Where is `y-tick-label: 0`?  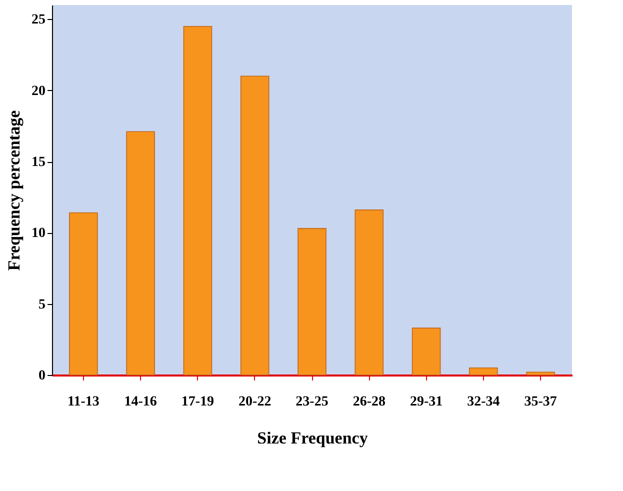 y-tick-label: 0 is located at coordinates (42, 376).